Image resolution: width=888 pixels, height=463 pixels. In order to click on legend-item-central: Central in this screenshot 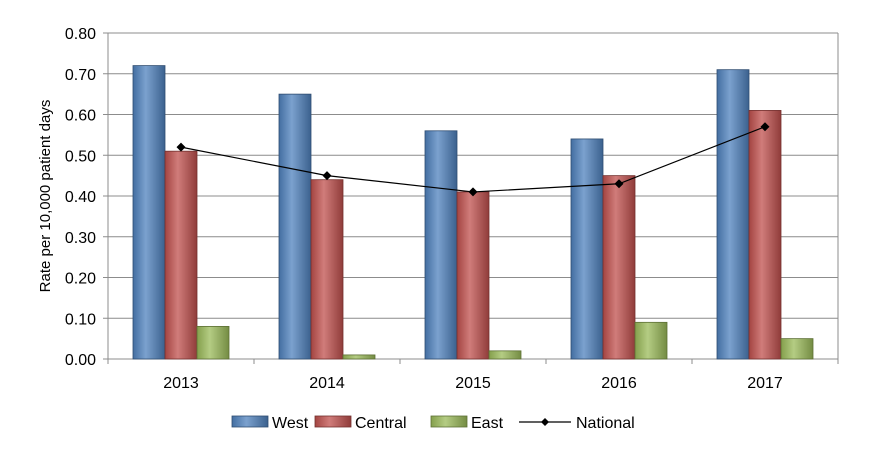, I will do `click(360, 423)`.